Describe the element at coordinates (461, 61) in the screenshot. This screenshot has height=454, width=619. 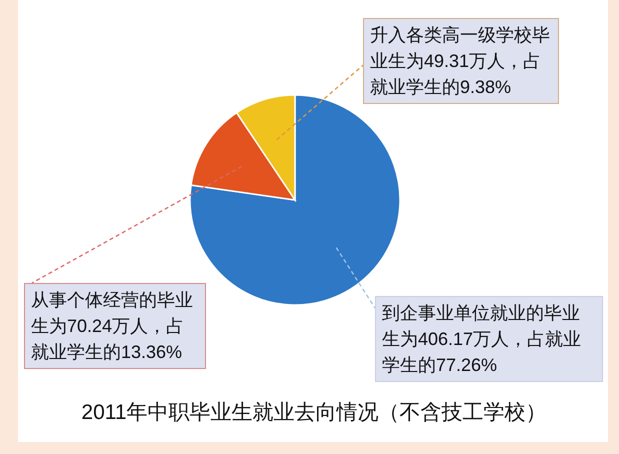
I see `slice-label: 升入各类高一级学校毕业生为49.31万人，占就业学生的9.38%` at that location.